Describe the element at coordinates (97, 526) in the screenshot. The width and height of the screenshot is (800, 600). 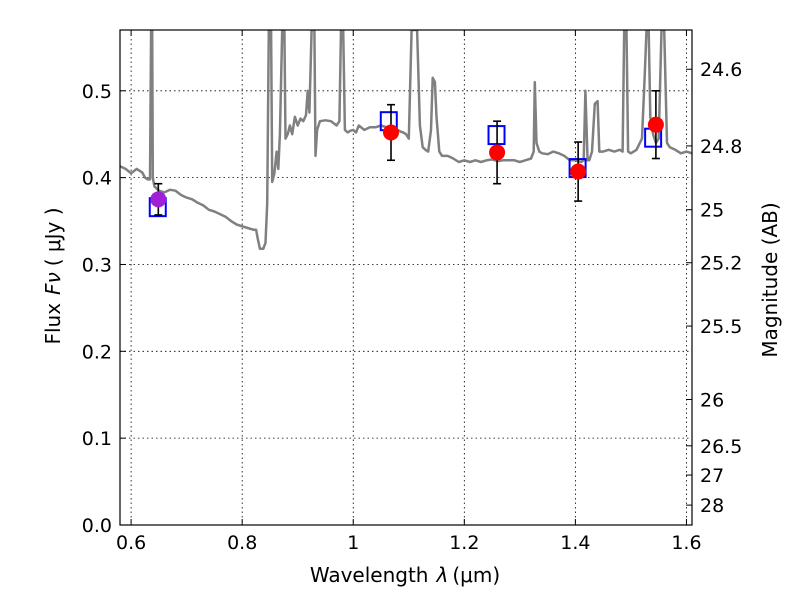
I see `y-tick-label: 0.0` at that location.